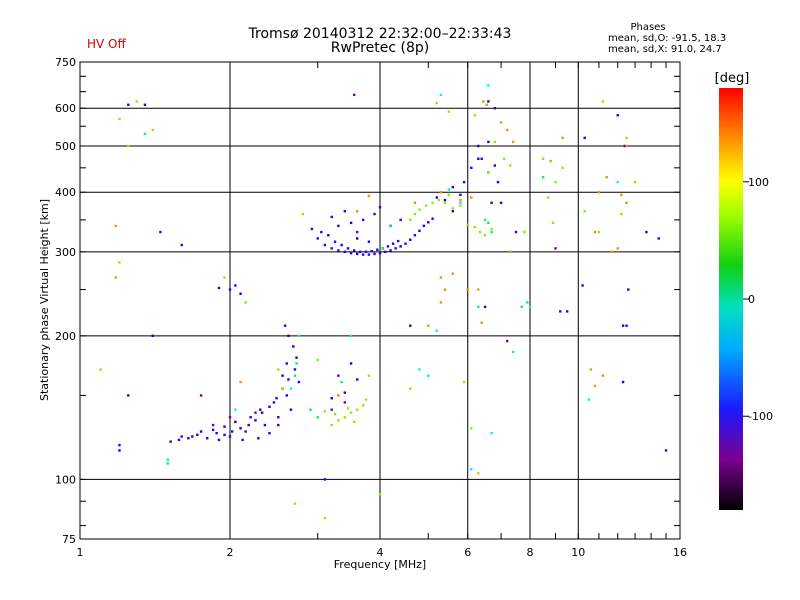 The width and height of the screenshot is (800, 600). Describe the element at coordinates (380, 552) in the screenshot. I see `x-tick-label: 4` at that location.